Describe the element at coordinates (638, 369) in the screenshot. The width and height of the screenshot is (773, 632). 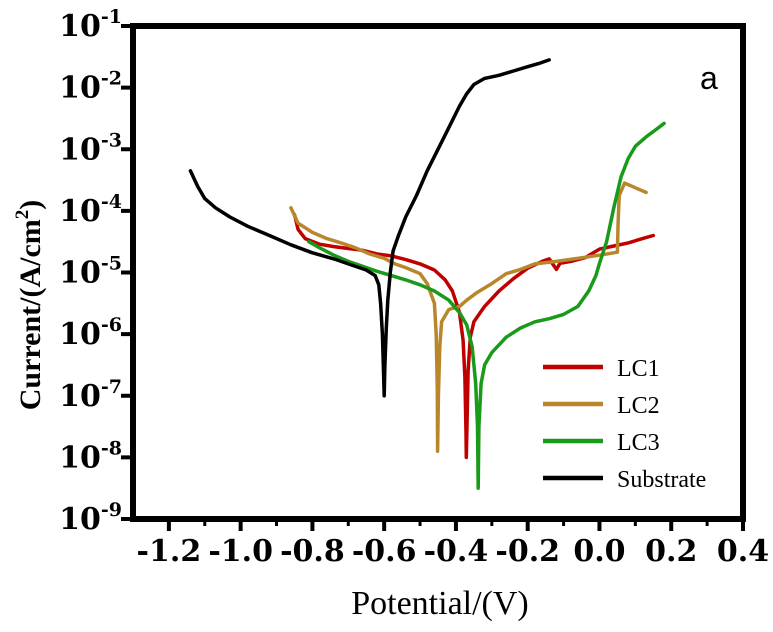
I see `legend-label-lc1: LC1` at that location.